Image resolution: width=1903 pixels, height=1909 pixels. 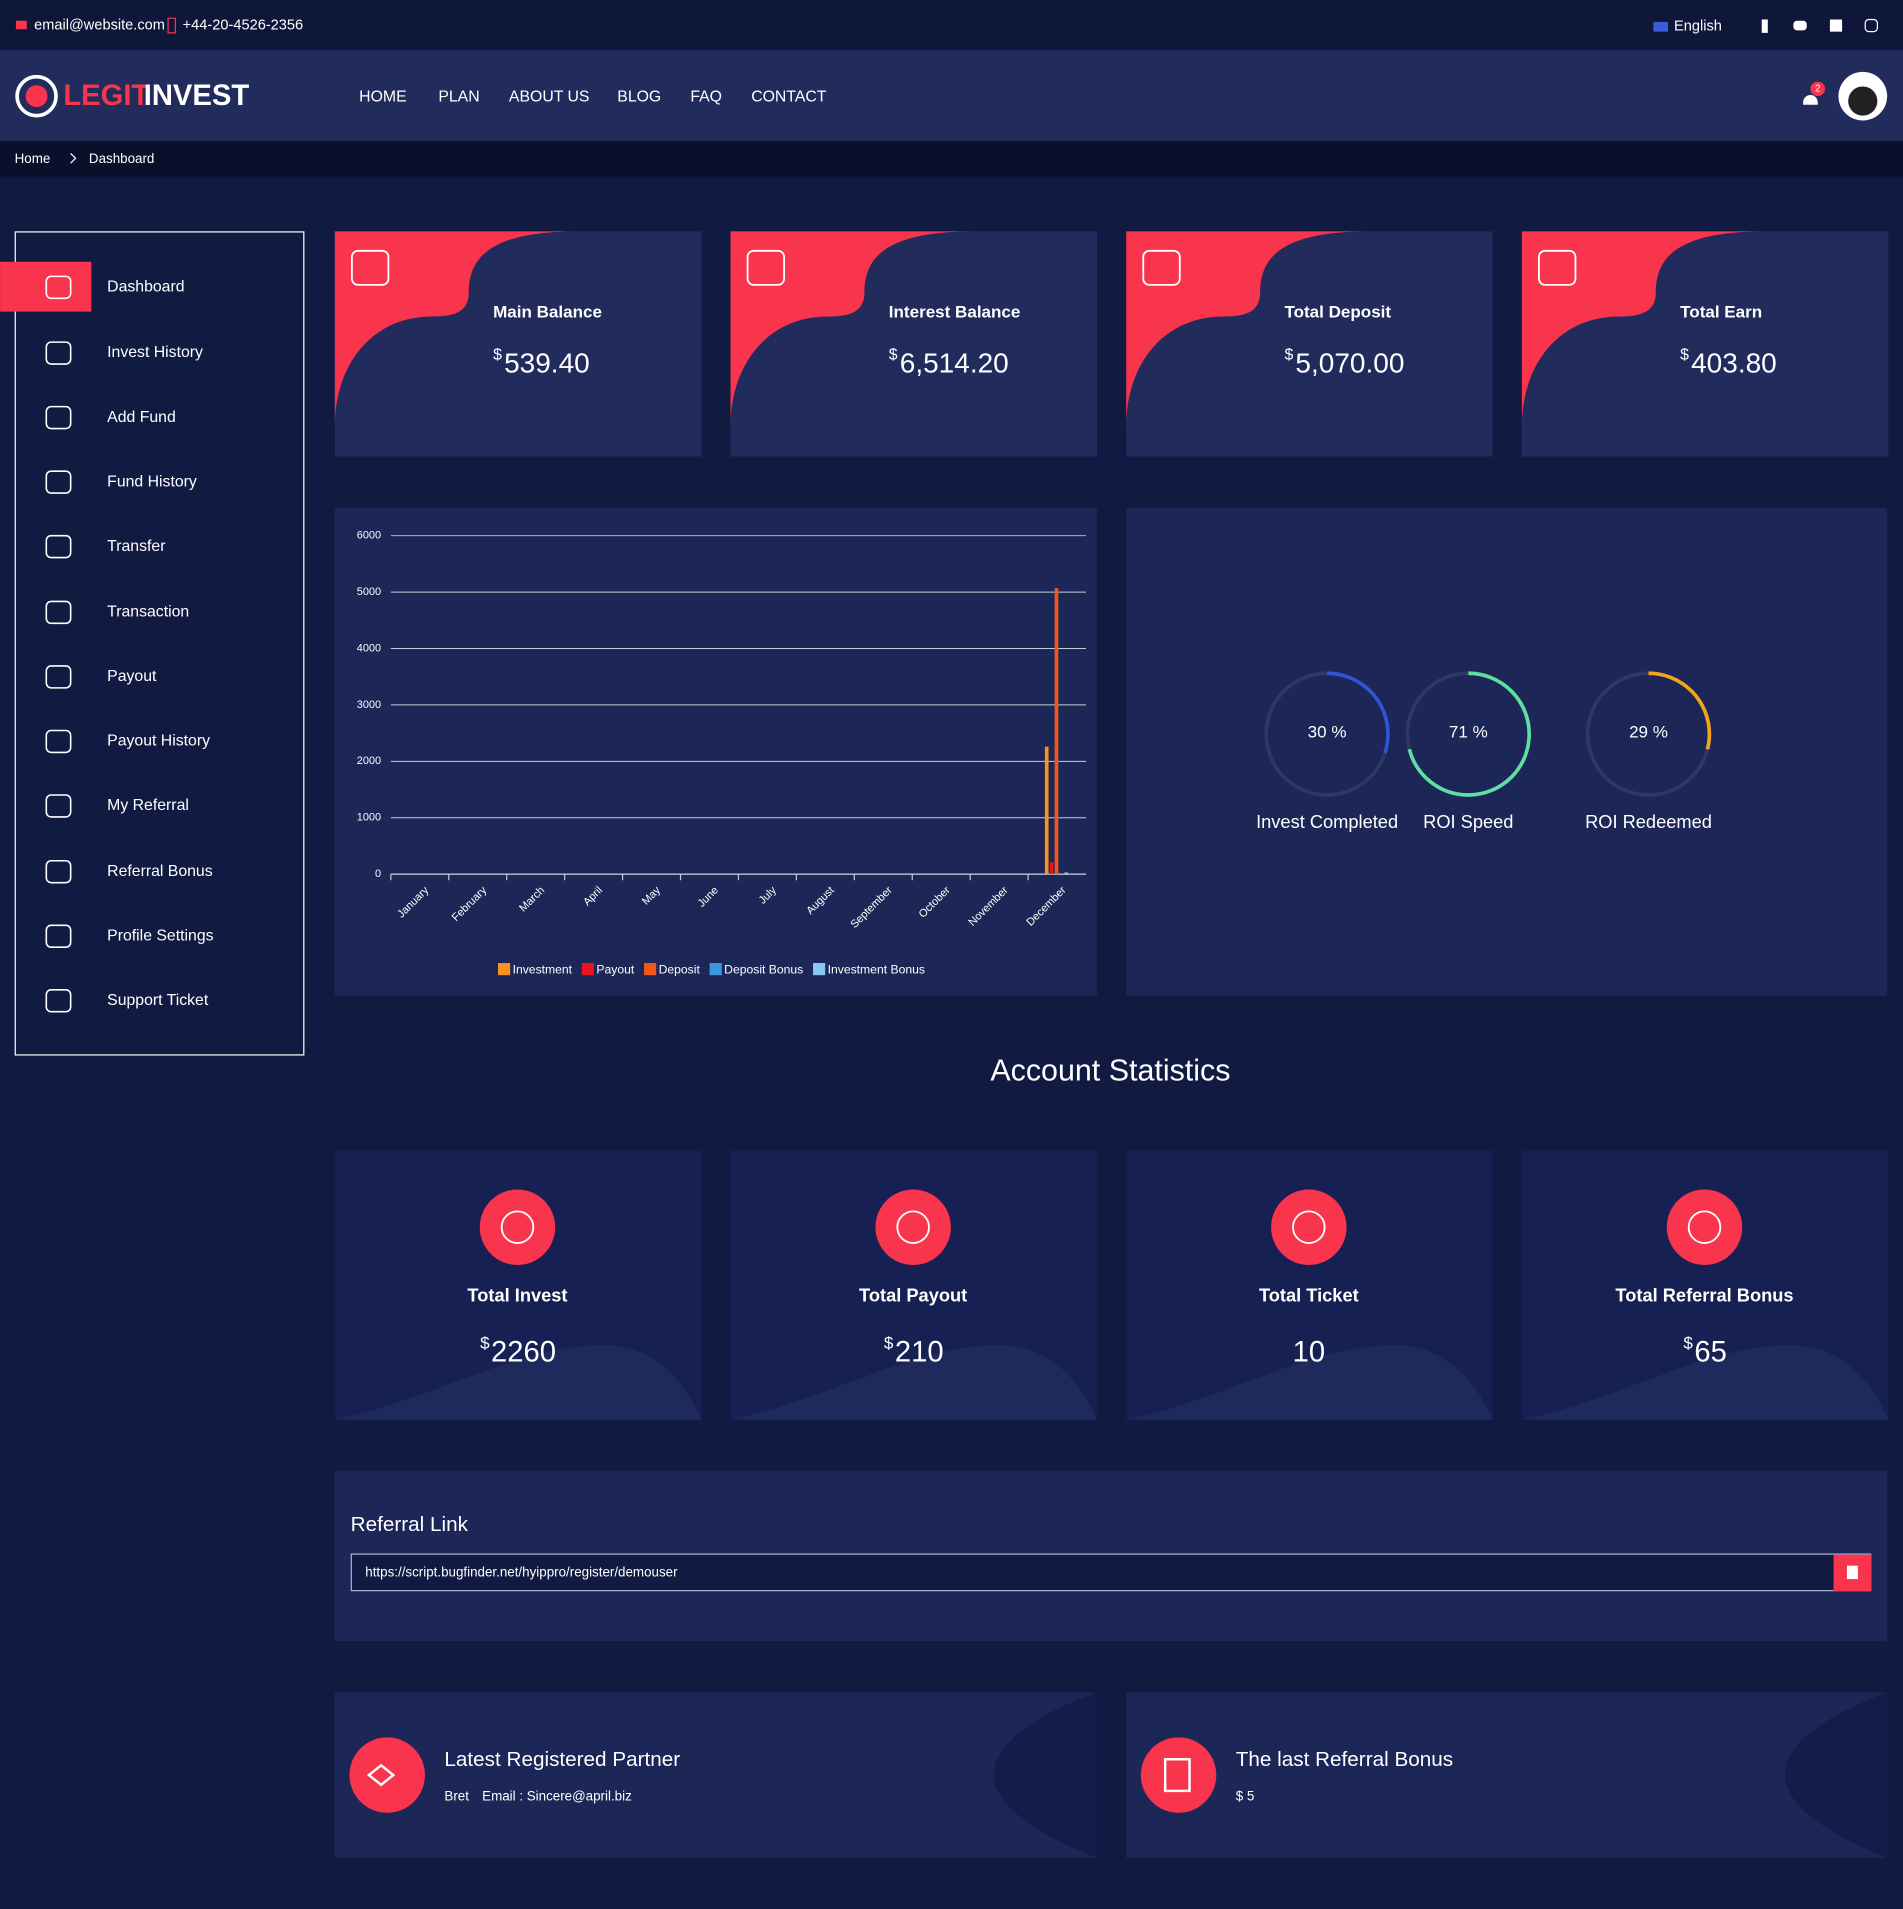 I want to click on linkedin, so click(x=1836, y=25).